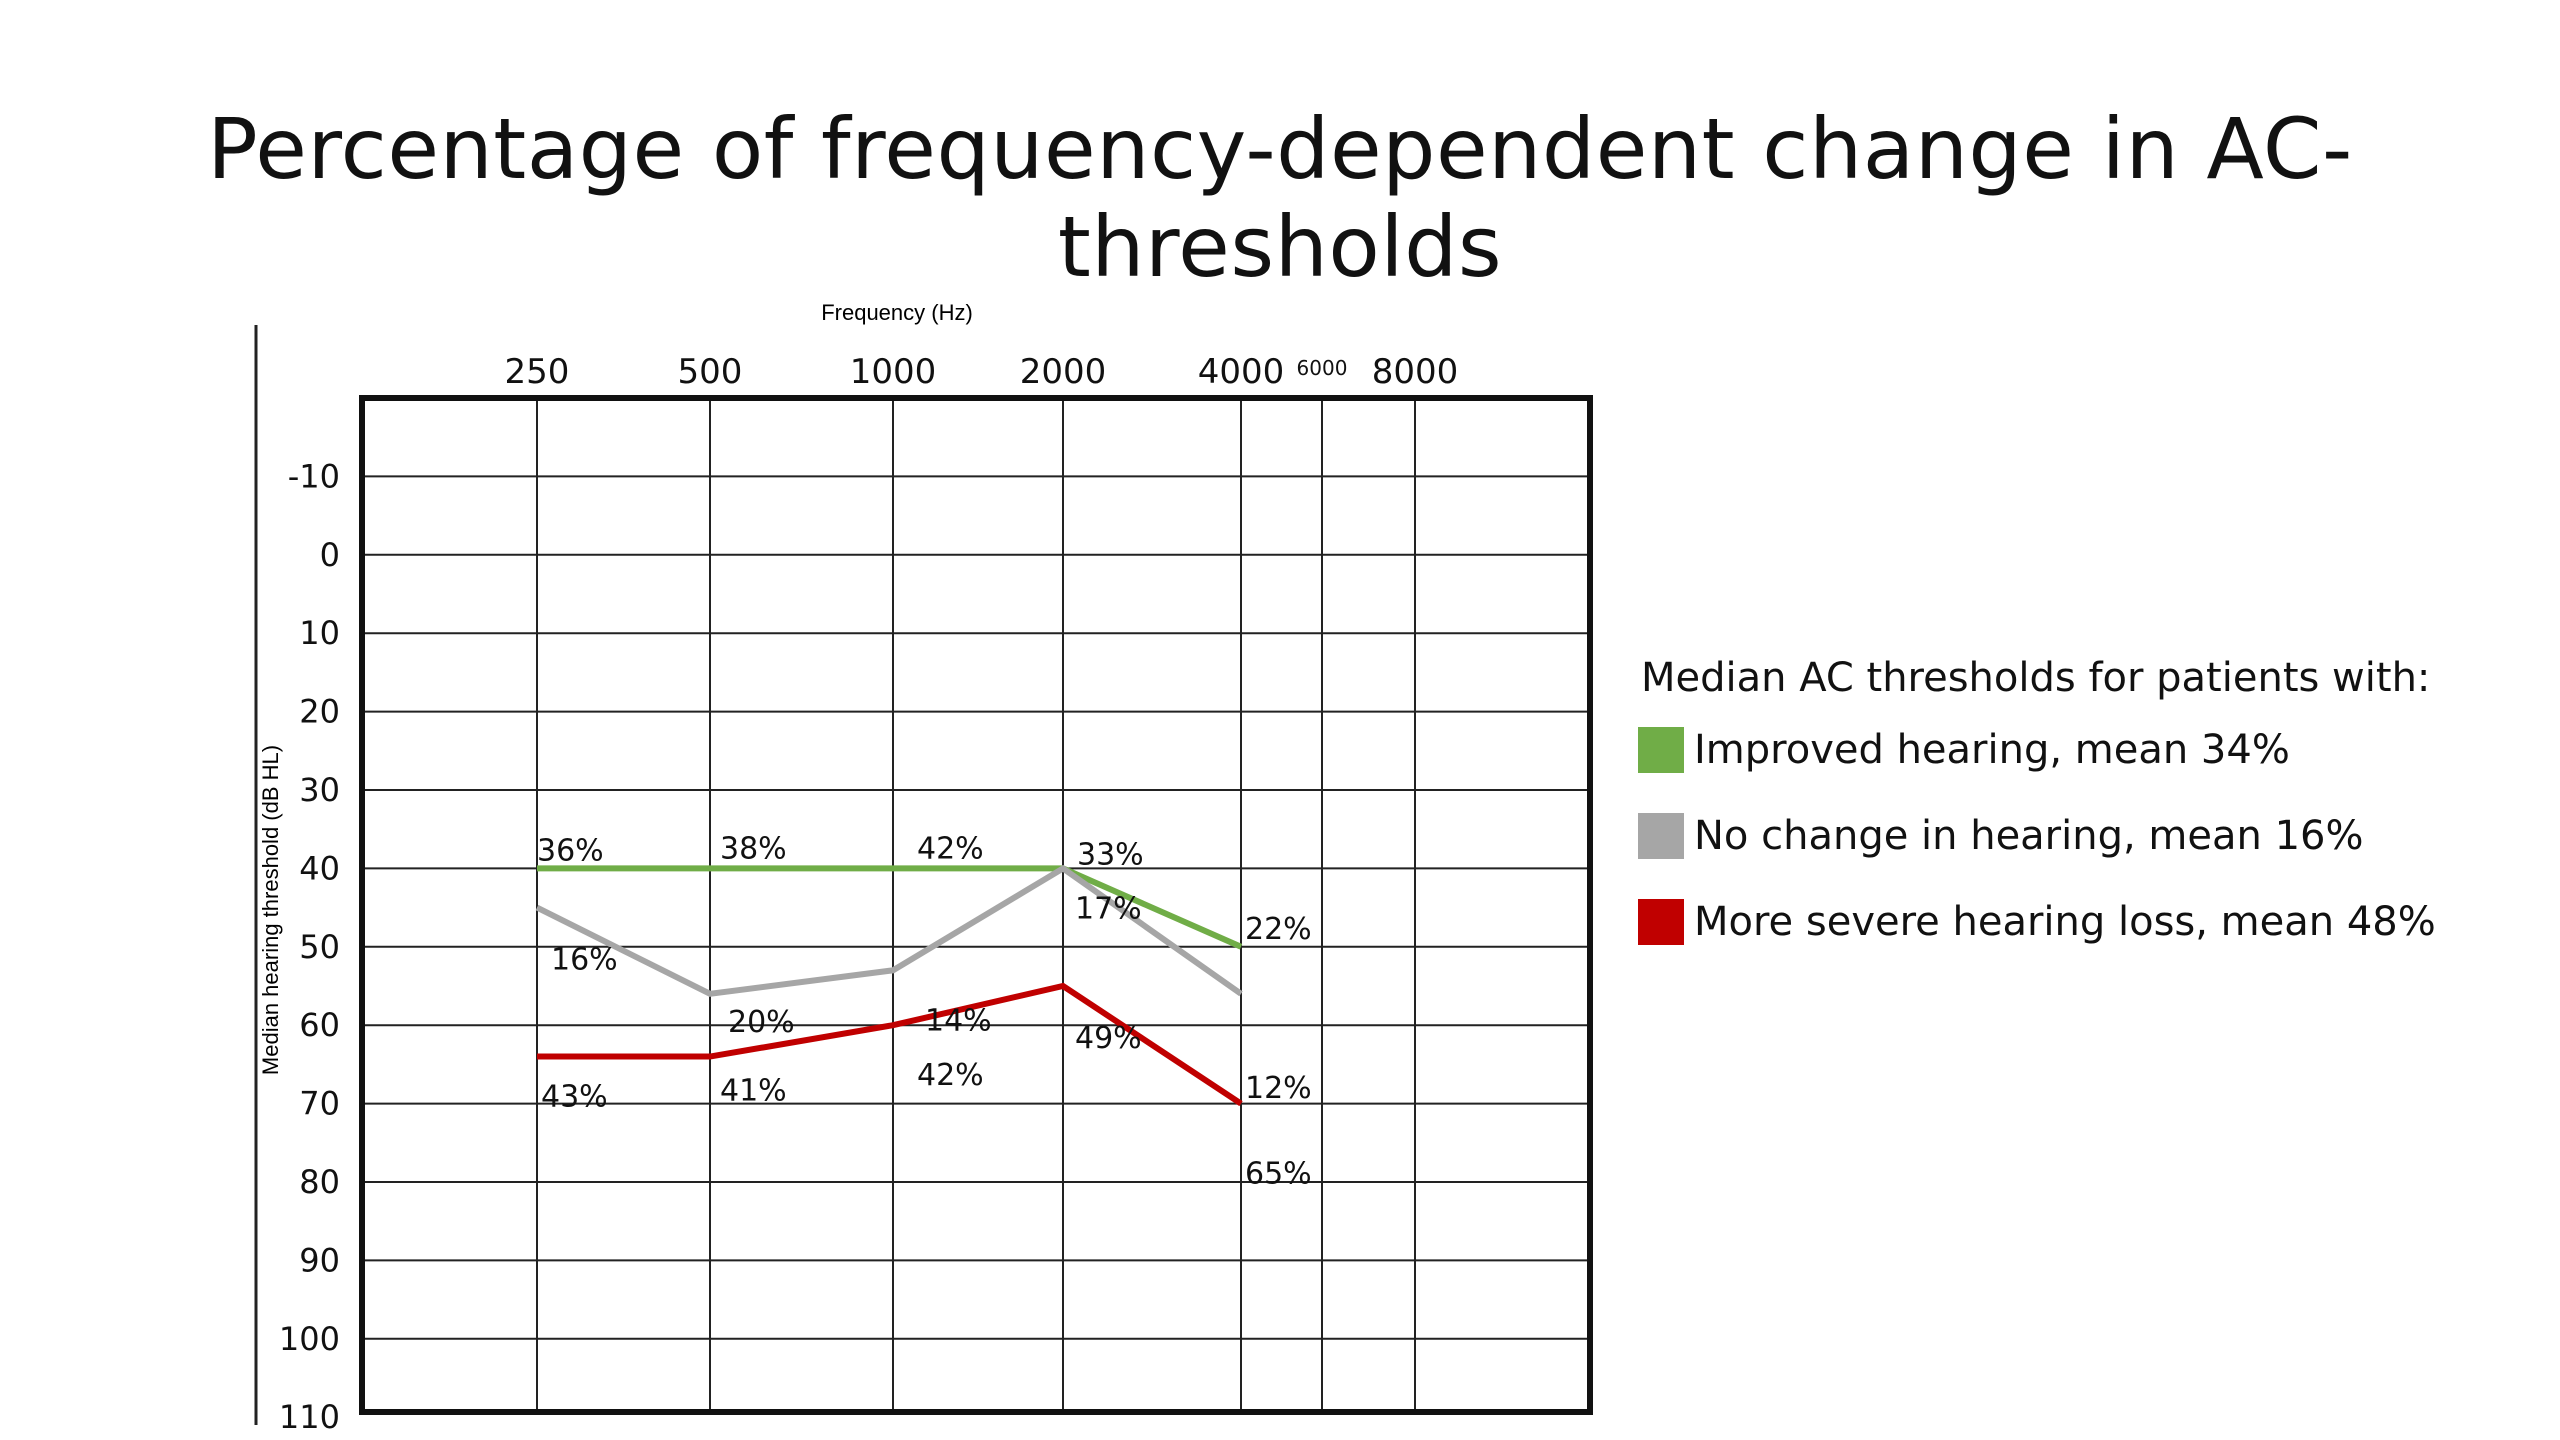 This screenshot has width=2560, height=1440. I want to click on y-tick-label: 90, so click(319, 1260).